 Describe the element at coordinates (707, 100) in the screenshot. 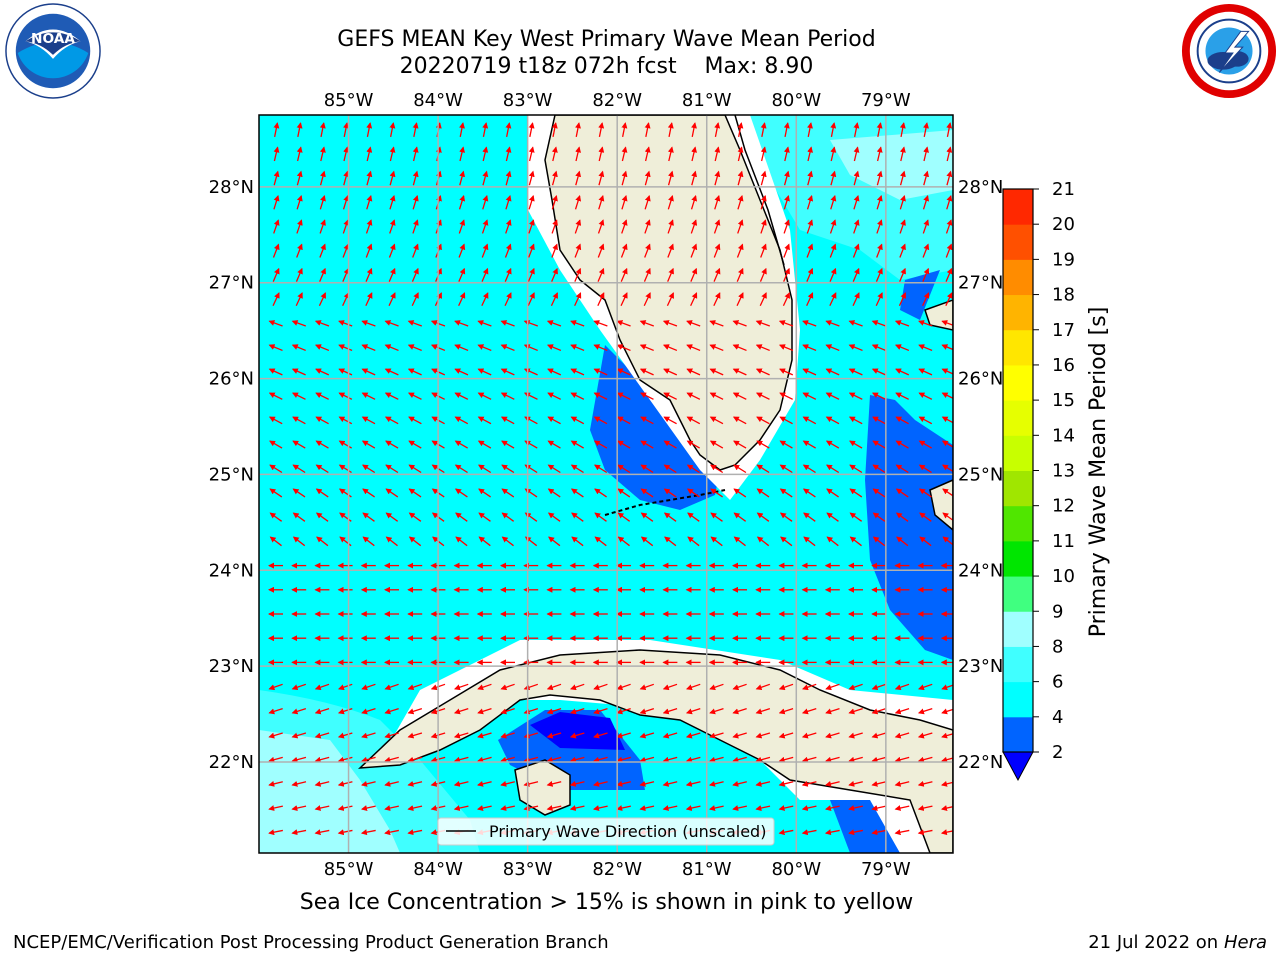

I see `lon-tick-label: 81°W` at that location.